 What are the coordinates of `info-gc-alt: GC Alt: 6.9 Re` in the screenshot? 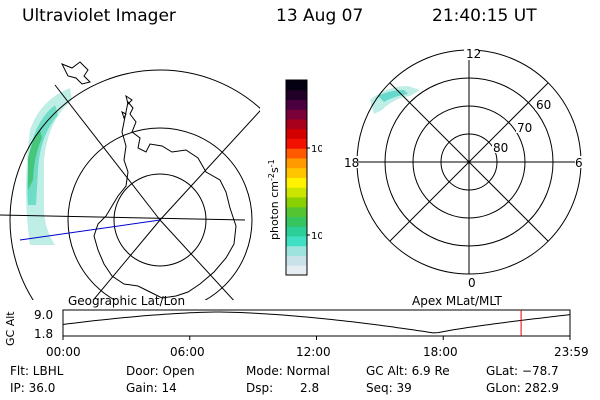 It's located at (408, 371).